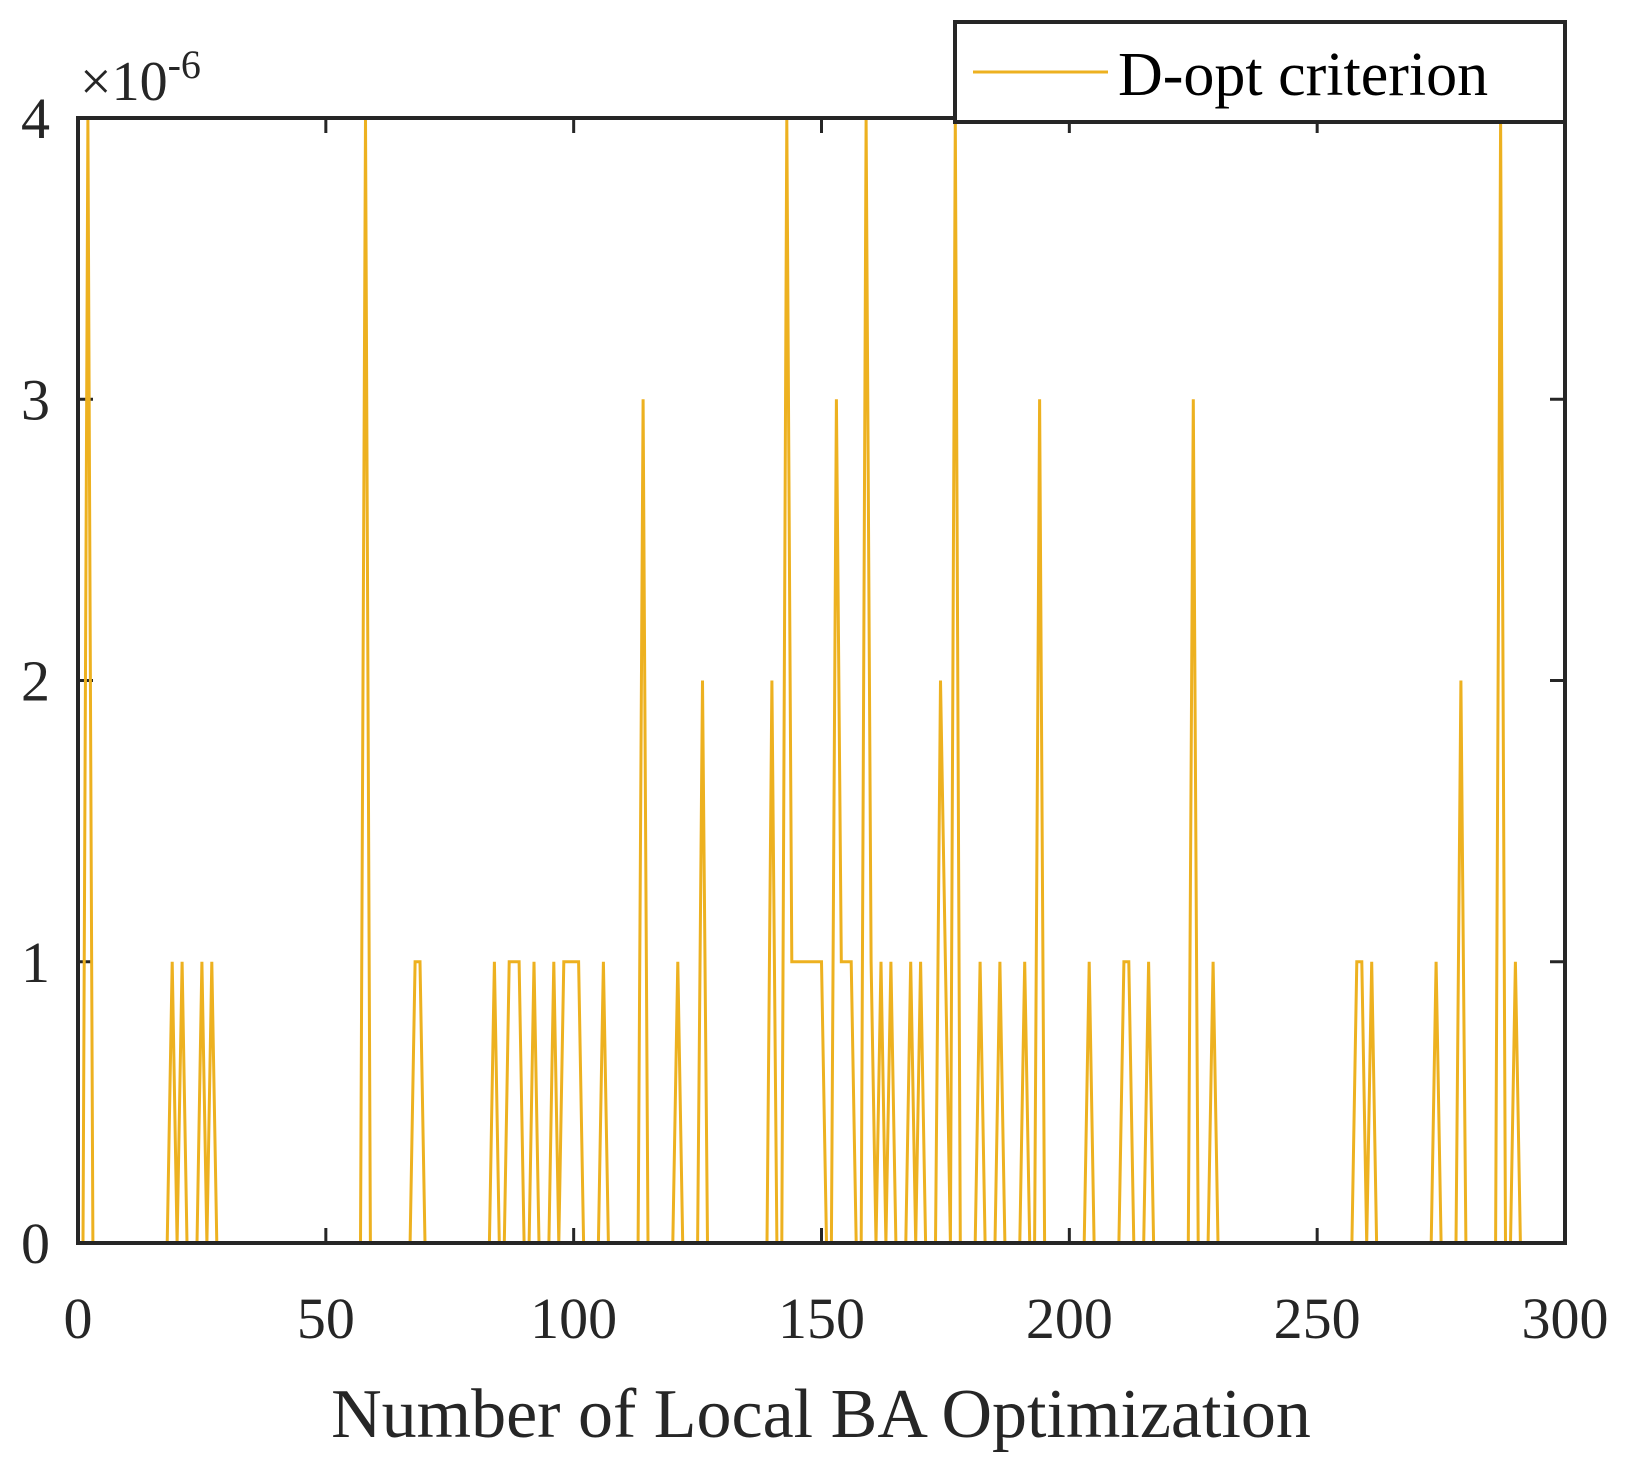  I want to click on y-tick-label: 1, so click(35, 962).